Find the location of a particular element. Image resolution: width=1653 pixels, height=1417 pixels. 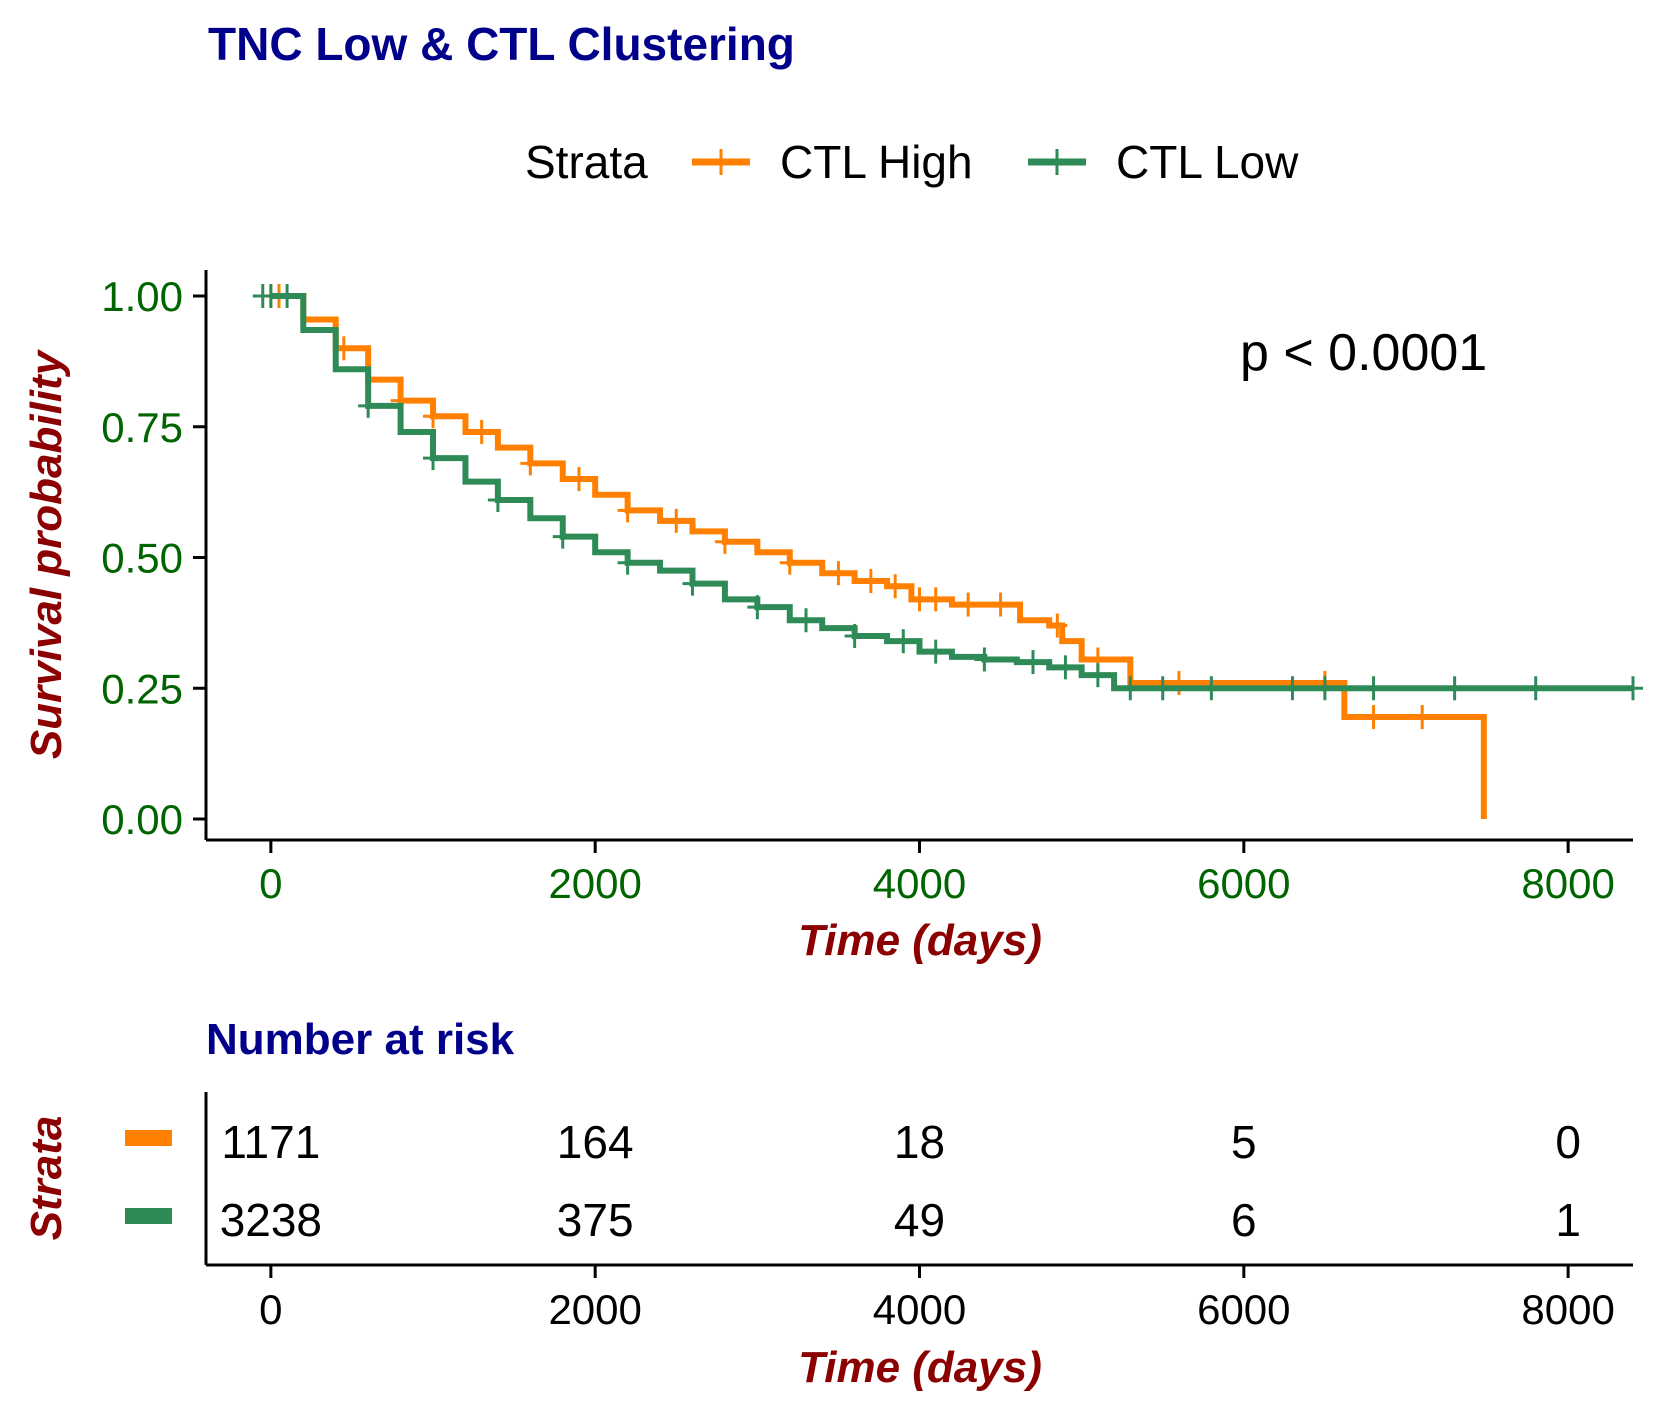

risk-value: 375 is located at coordinates (595, 1220).